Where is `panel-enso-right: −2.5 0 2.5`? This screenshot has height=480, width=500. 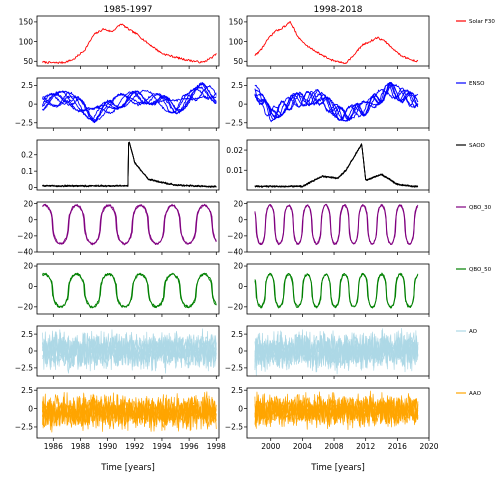
panel-enso-right: −2.5 0 2.5 is located at coordinates (327, 104).